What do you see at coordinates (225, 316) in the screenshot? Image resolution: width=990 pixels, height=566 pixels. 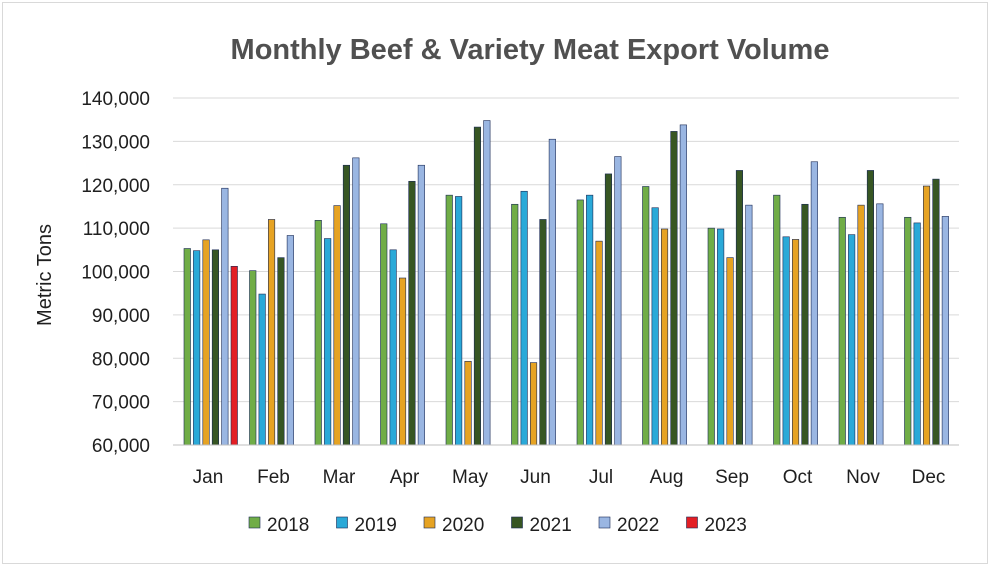 I see `bar-jan-2022` at bounding box center [225, 316].